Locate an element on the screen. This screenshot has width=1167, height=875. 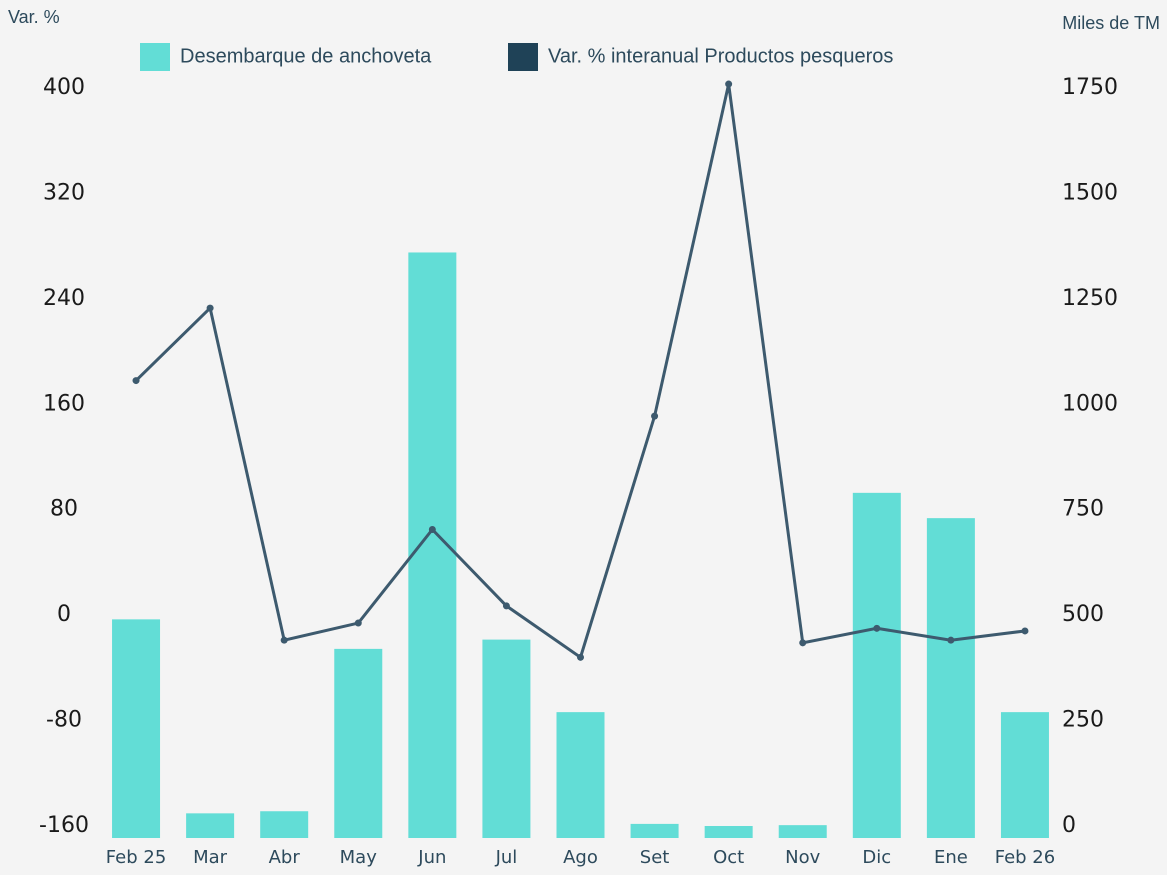
y2-tick-label: 1250 is located at coordinates (1090, 298).